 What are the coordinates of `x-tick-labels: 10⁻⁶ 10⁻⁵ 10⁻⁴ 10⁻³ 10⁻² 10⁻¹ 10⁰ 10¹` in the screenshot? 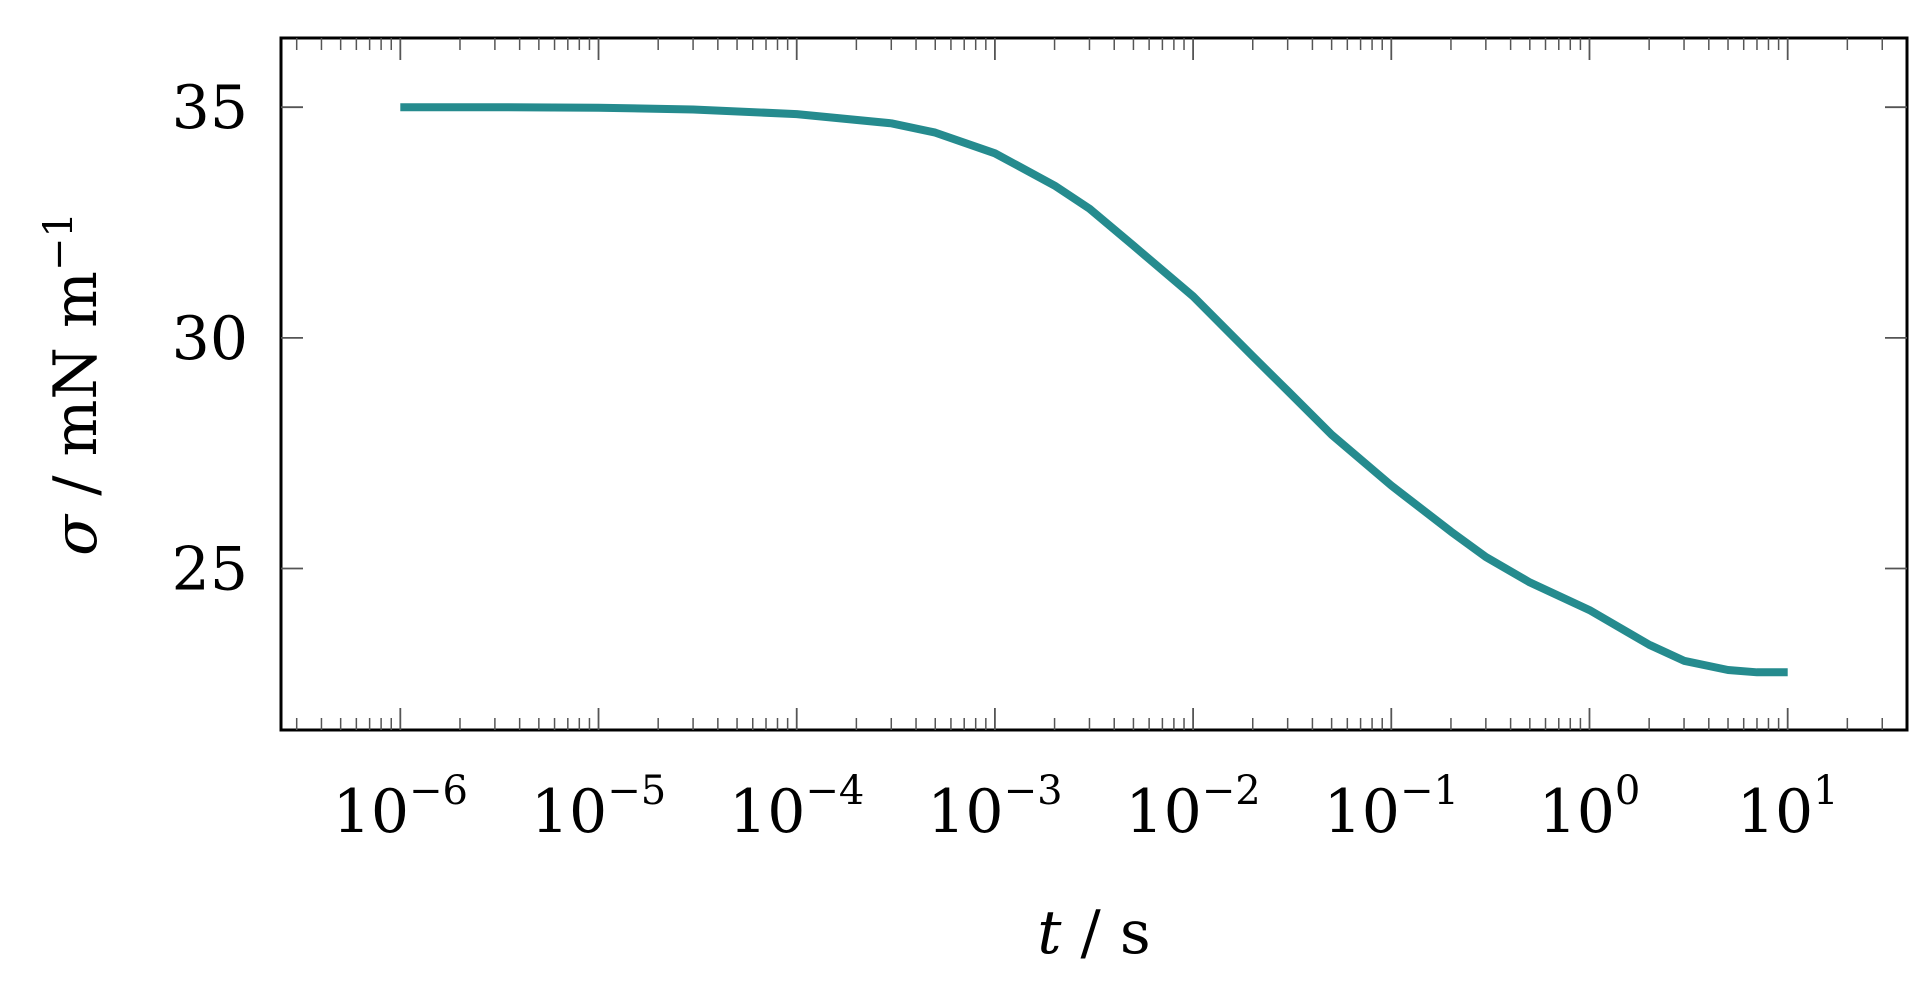 It's located at (1086, 807).